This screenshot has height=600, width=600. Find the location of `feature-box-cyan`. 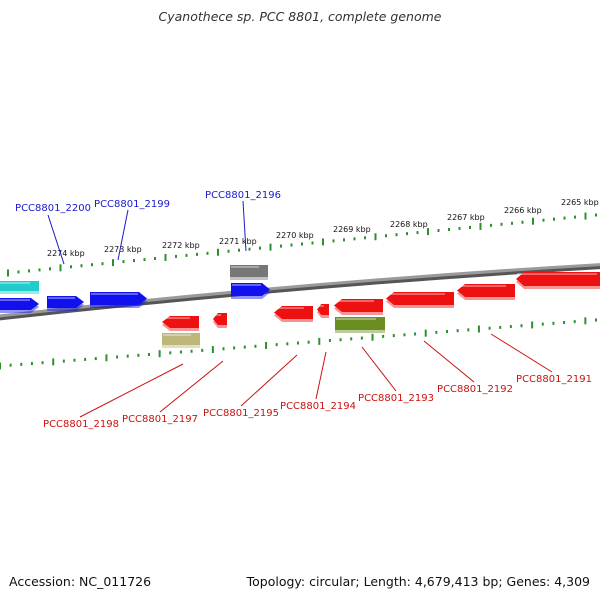

feature-box-cyan is located at coordinates (19, 287).